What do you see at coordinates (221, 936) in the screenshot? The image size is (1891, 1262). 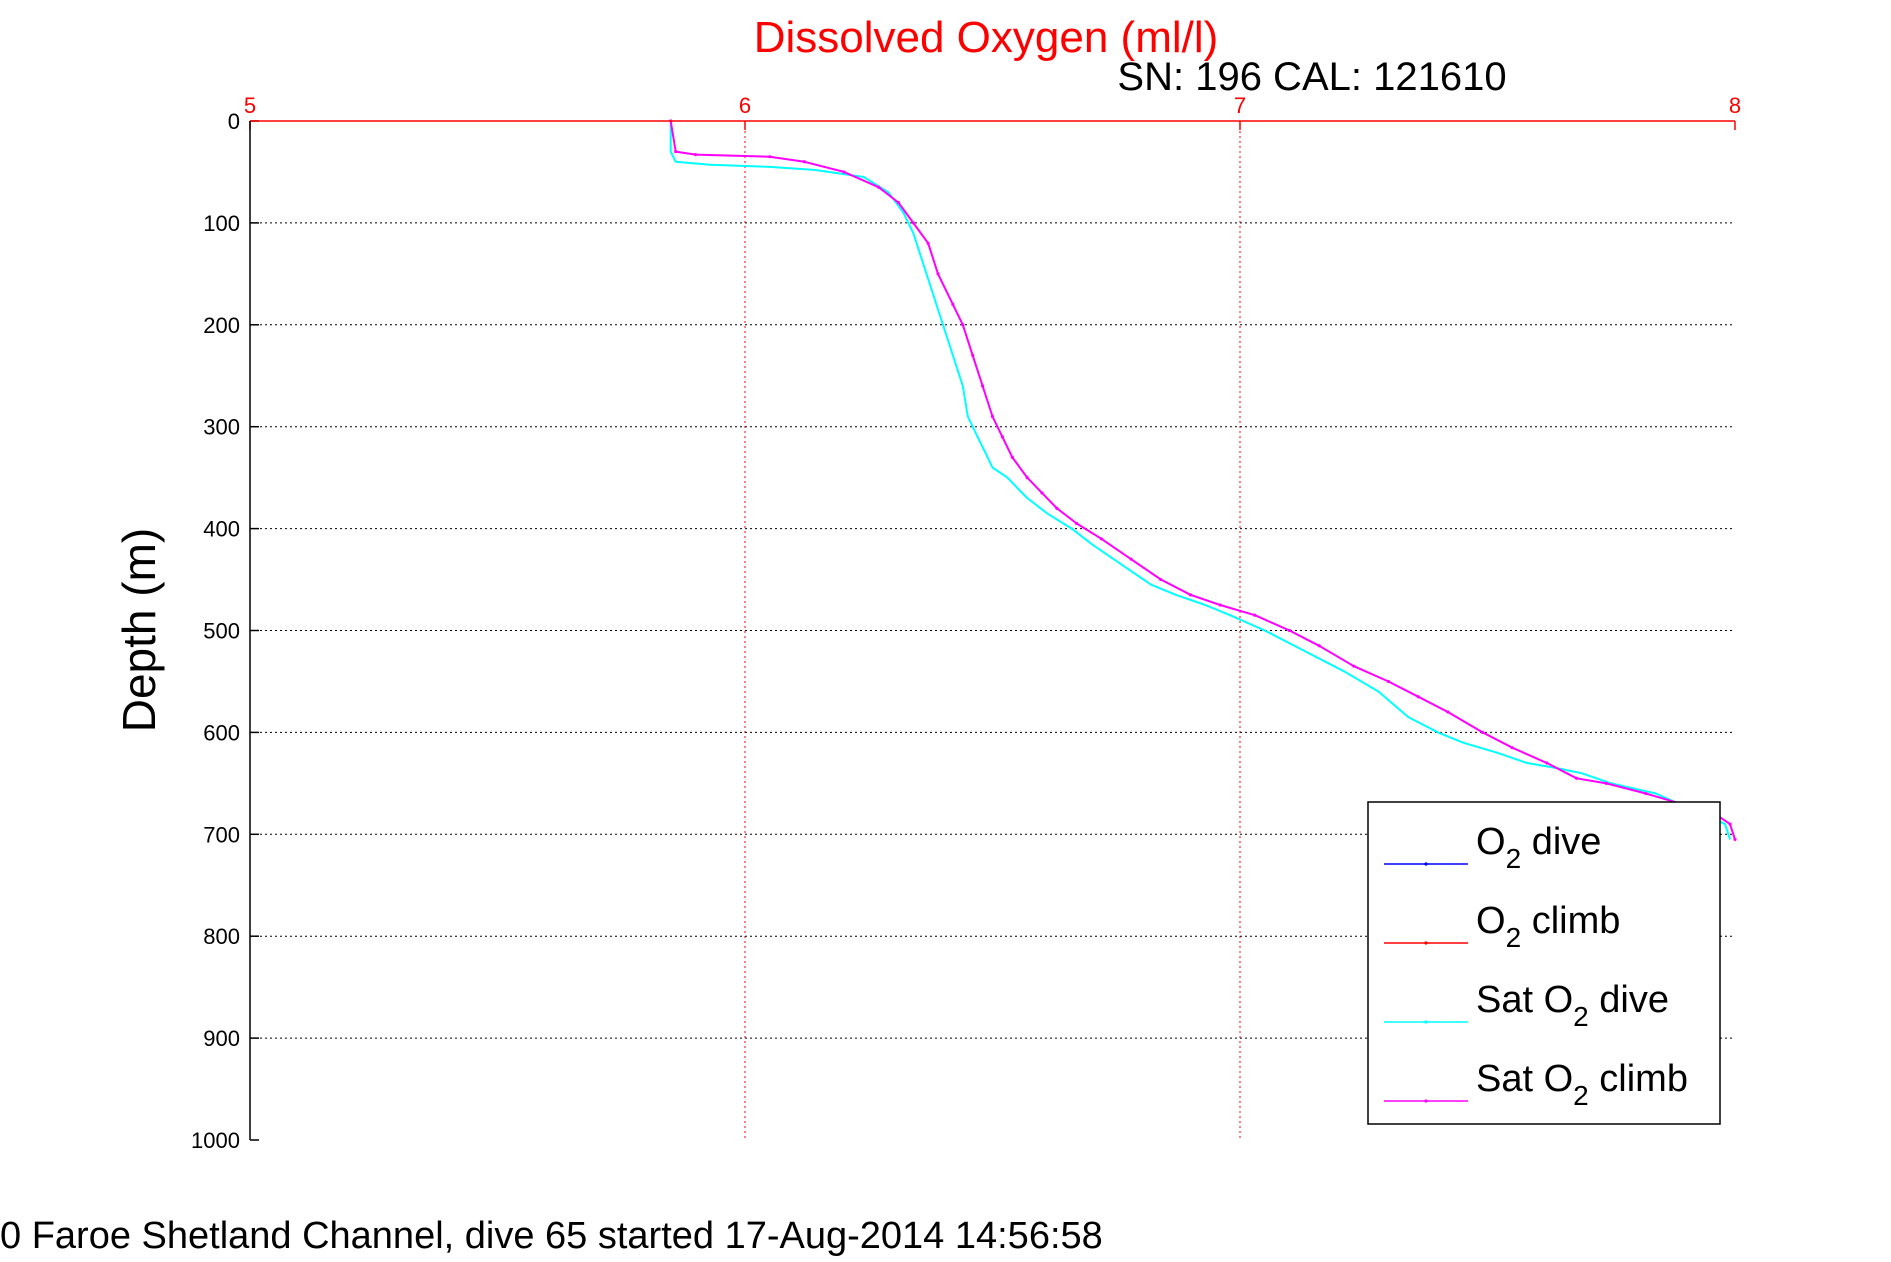 I see `y-tick-label: 800` at bounding box center [221, 936].